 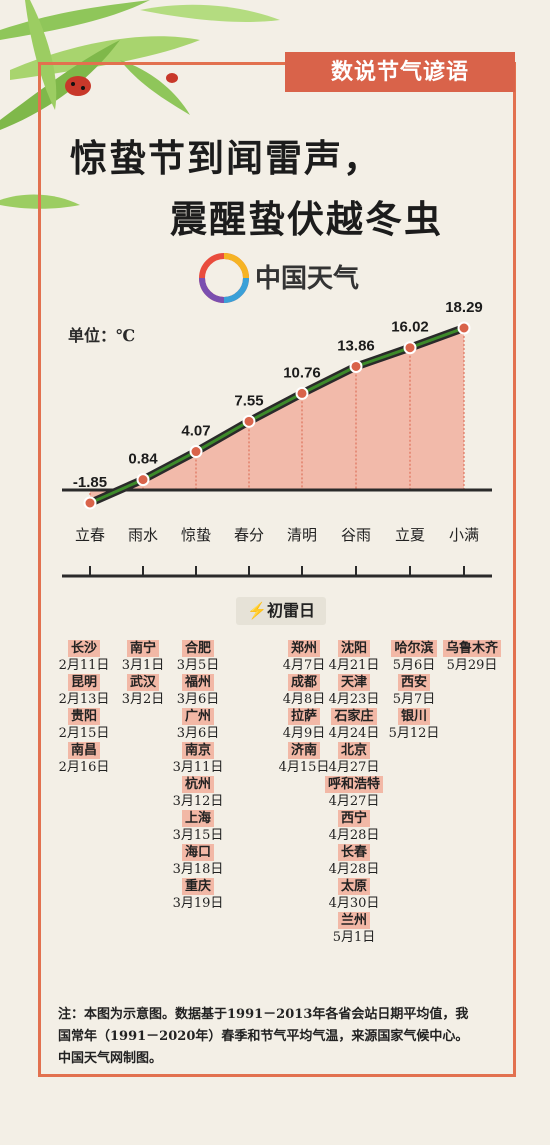 I want to click on city-name: 拉萨, so click(x=303, y=716).